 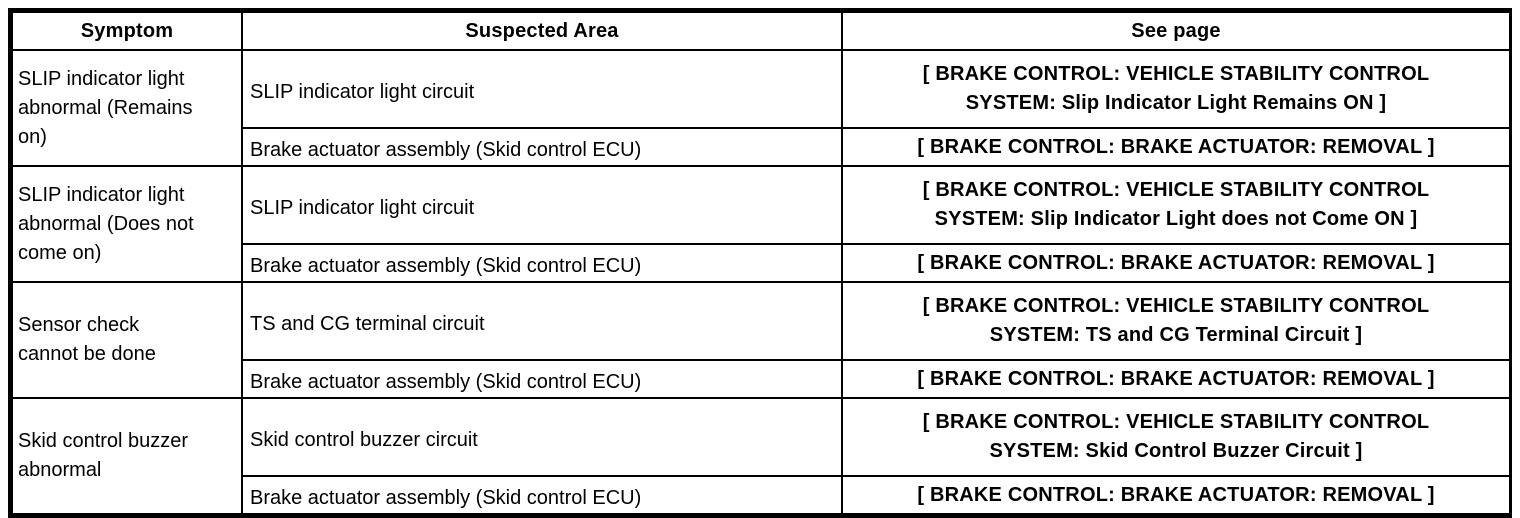 I want to click on symptom-cell: Sensor check cannot be done, so click(x=127, y=340).